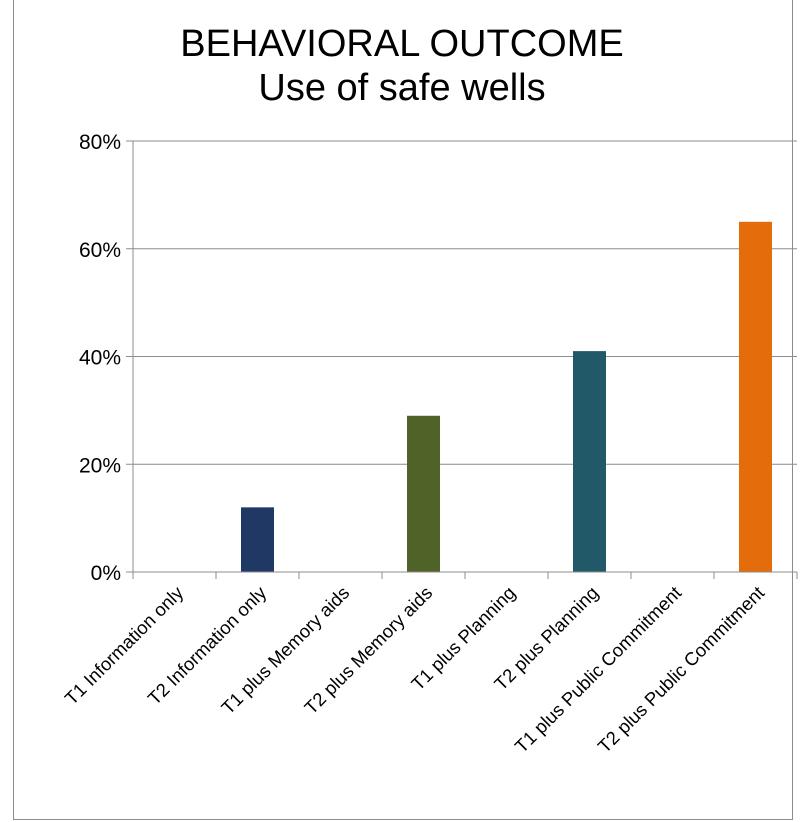 The width and height of the screenshot is (804, 822). Describe the element at coordinates (100, 250) in the screenshot. I see `y-tick-label: 60%` at that location.